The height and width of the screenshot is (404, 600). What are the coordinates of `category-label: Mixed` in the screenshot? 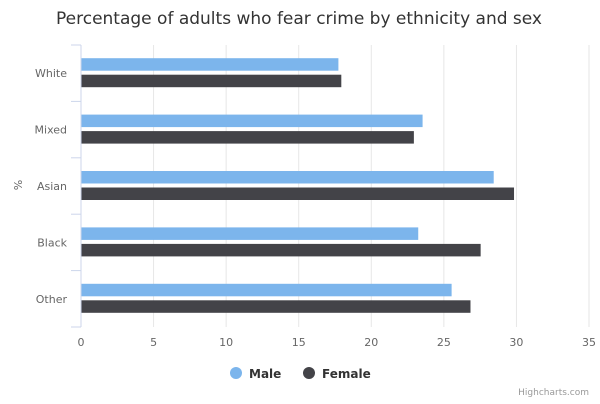 It's located at (51, 130).